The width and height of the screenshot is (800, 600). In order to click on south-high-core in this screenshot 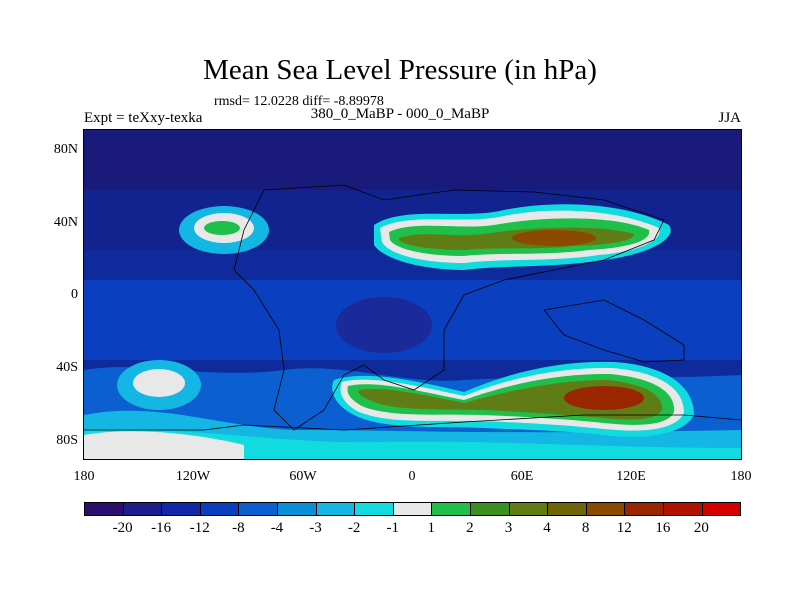, I will do `click(604, 398)`.